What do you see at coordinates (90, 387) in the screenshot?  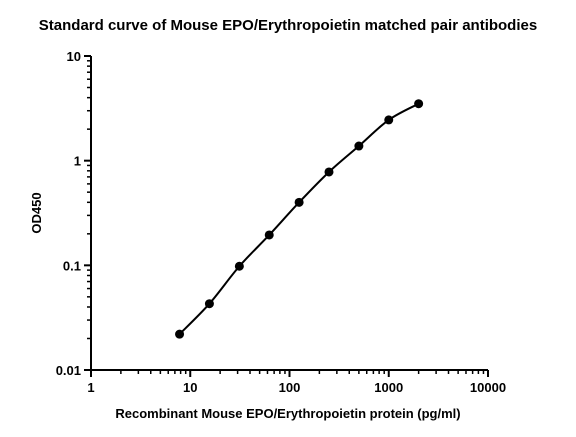 I see `x-tick-label: 1` at bounding box center [90, 387].